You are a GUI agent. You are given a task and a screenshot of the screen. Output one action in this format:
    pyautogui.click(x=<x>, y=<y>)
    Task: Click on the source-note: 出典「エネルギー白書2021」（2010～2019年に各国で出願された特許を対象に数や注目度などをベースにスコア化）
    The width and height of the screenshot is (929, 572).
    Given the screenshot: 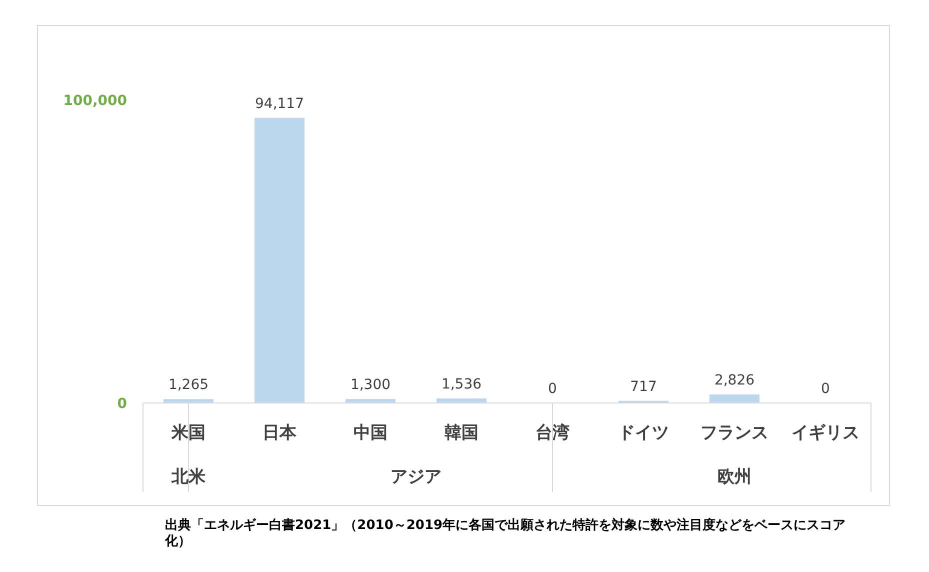 What is the action you would take?
    pyautogui.click(x=506, y=534)
    